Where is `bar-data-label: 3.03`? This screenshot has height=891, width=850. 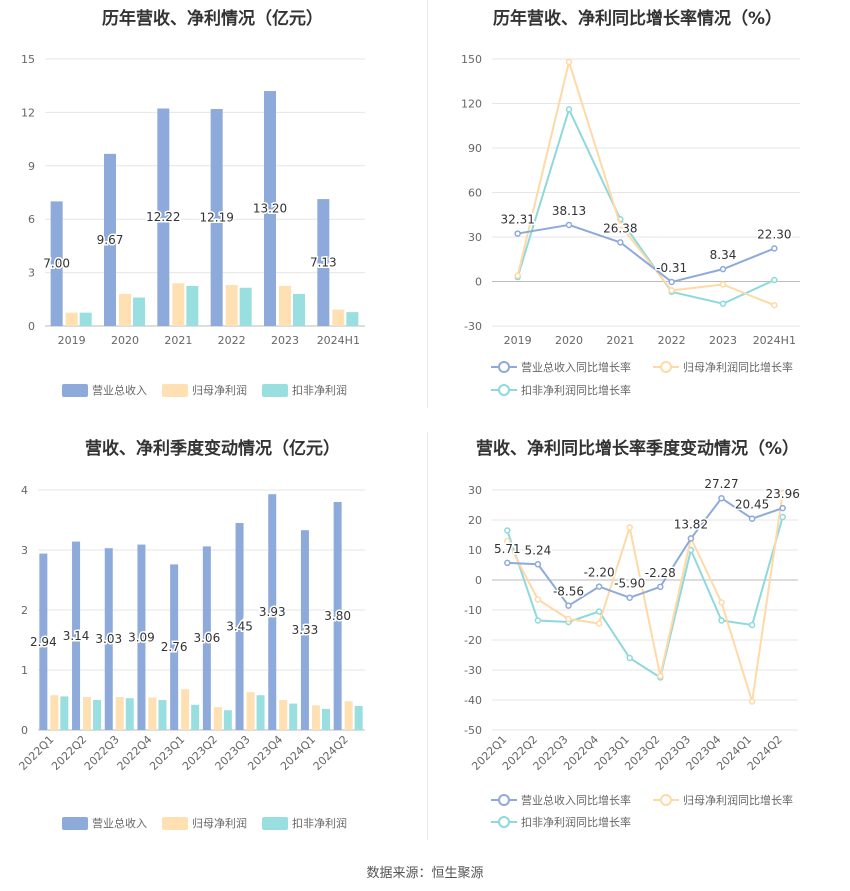
bar-data-label: 3.03 is located at coordinates (108, 639).